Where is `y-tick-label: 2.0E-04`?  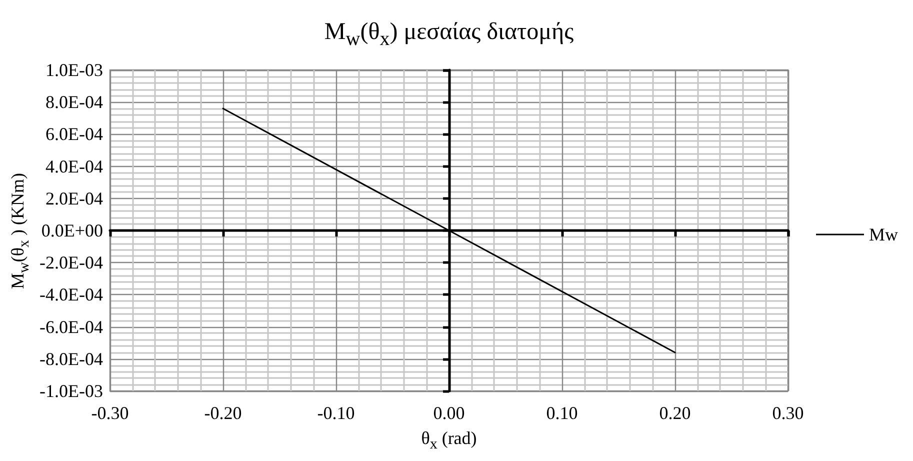 y-tick-label: 2.0E-04 is located at coordinates (74, 198).